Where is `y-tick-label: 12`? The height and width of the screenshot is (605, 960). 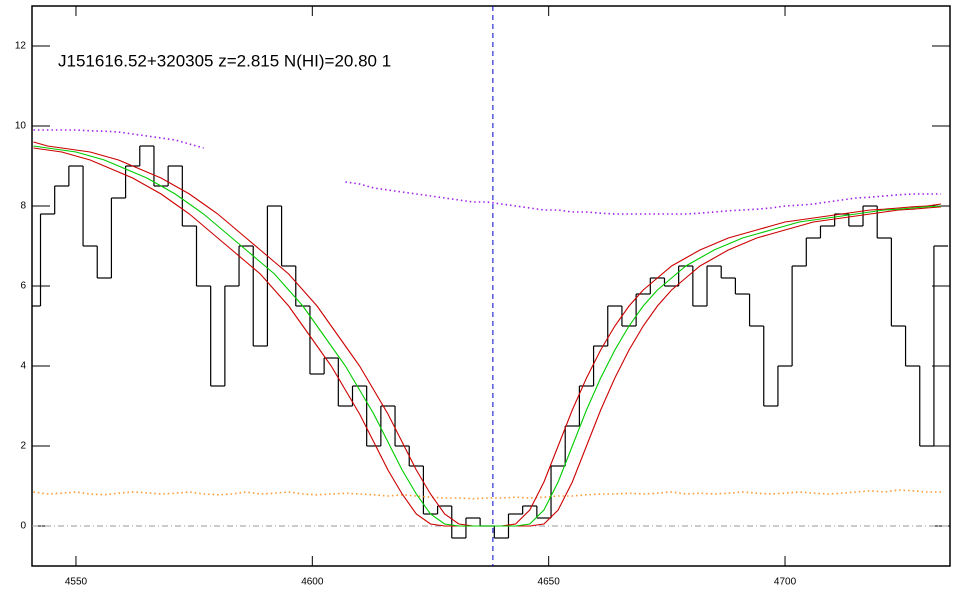
y-tick-label: 12 is located at coordinates (21, 46).